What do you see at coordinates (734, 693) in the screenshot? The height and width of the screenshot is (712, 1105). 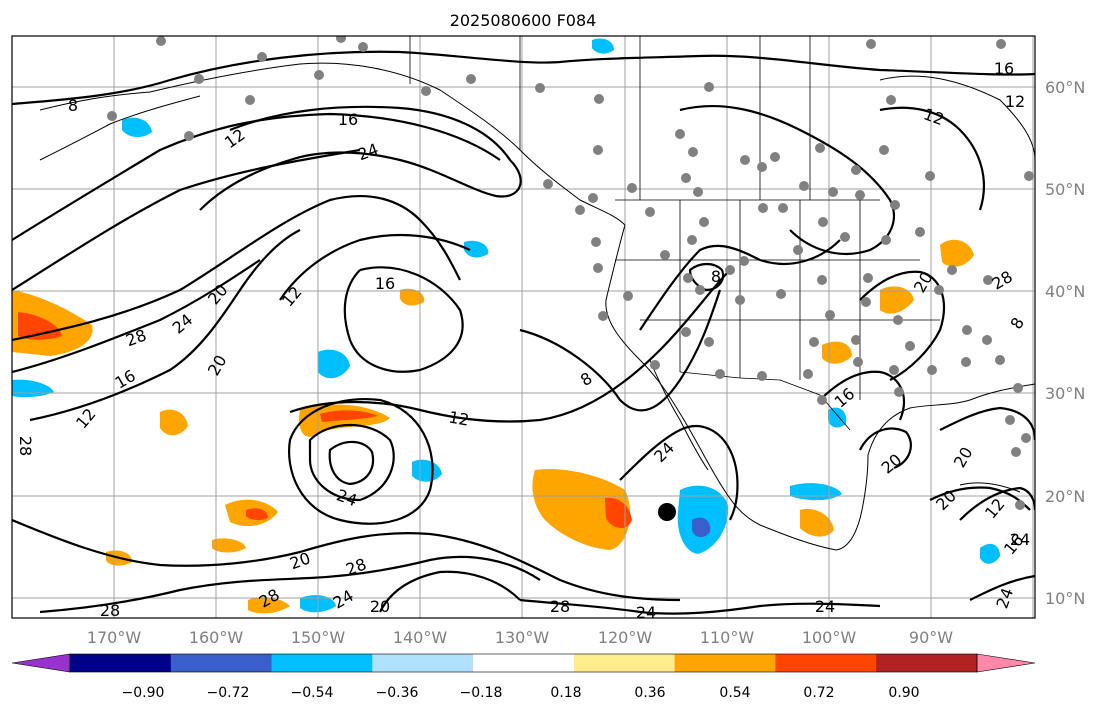 I see `colorbar-tick-label: 0.54` at bounding box center [734, 693].